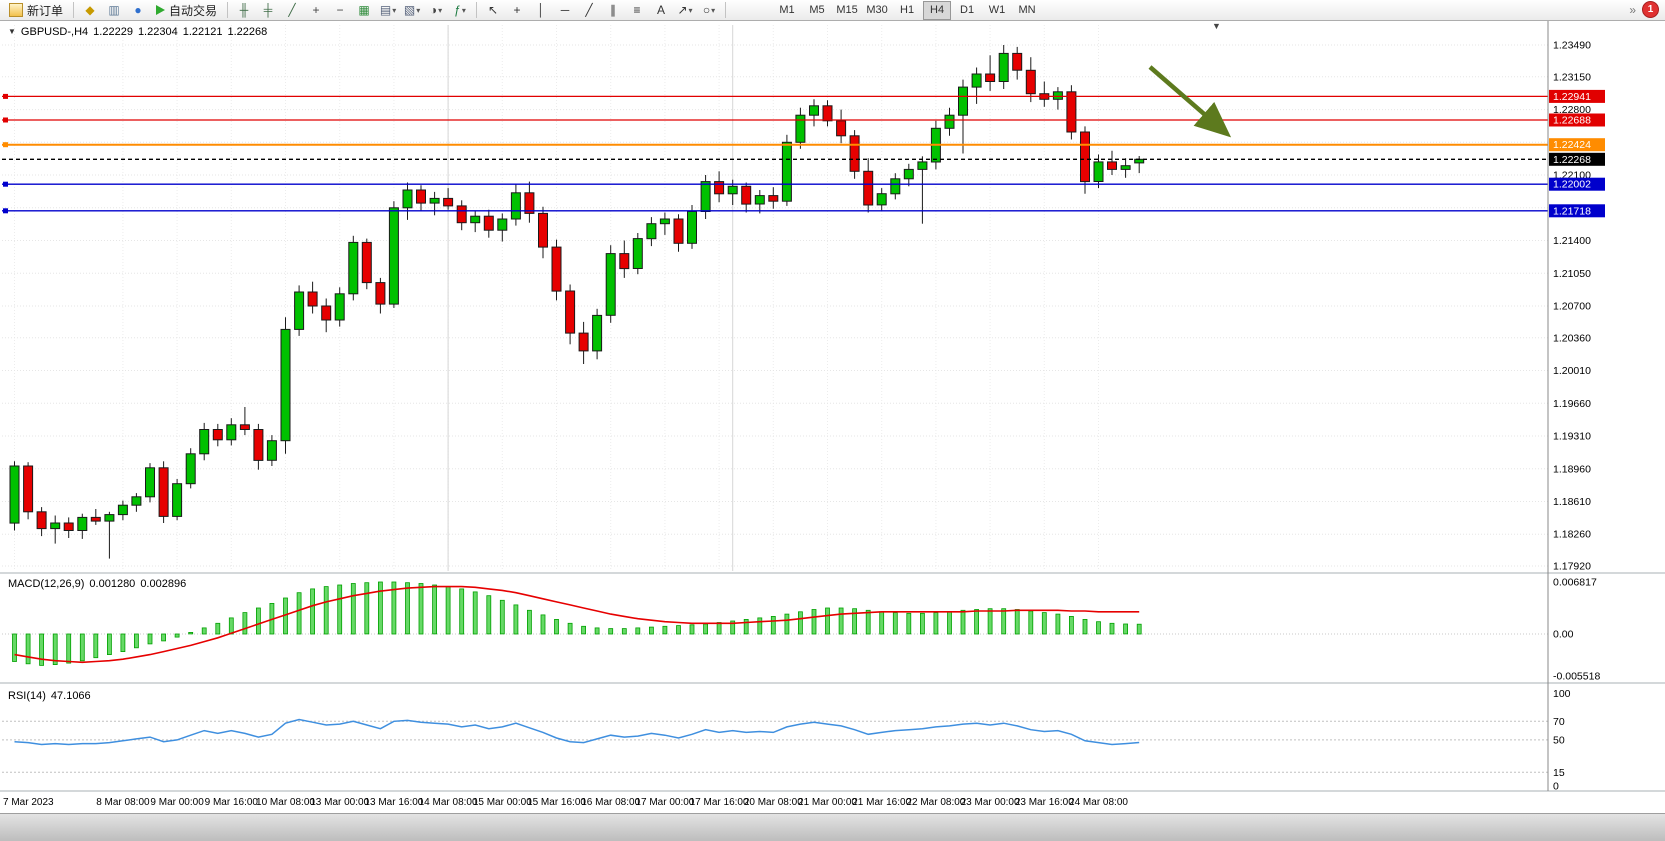  Describe the element at coordinates (1027, 10) in the screenshot. I see `timeframe-MN: MN` at that location.